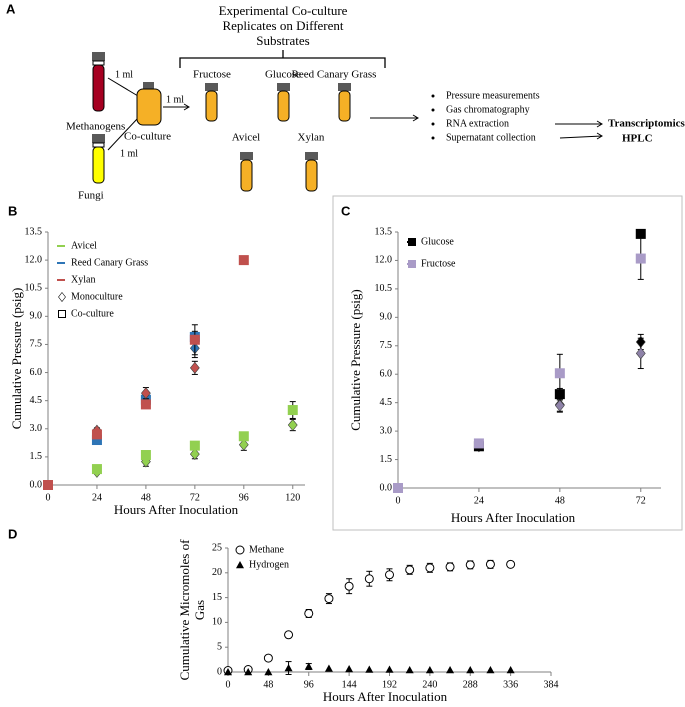 This screenshot has height=707, width=685. Describe the element at coordinates (12, 210) in the screenshot. I see `panel-label: B` at that location.